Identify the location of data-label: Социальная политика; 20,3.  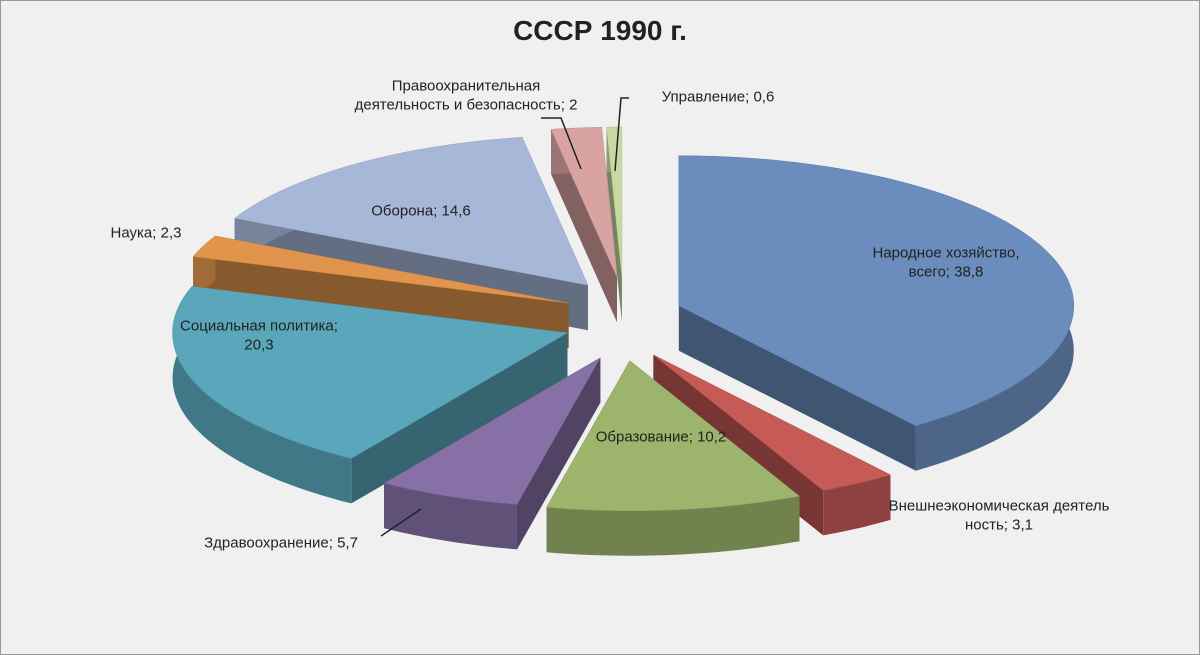
(259, 336).